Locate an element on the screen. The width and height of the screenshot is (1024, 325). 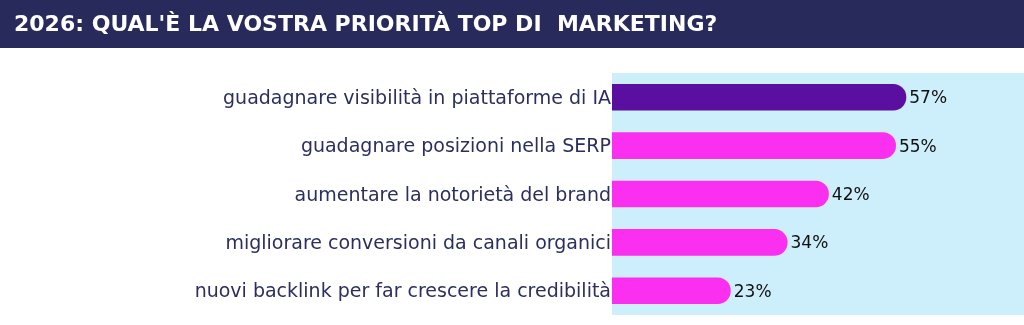
data-label: 34% is located at coordinates (809, 242).